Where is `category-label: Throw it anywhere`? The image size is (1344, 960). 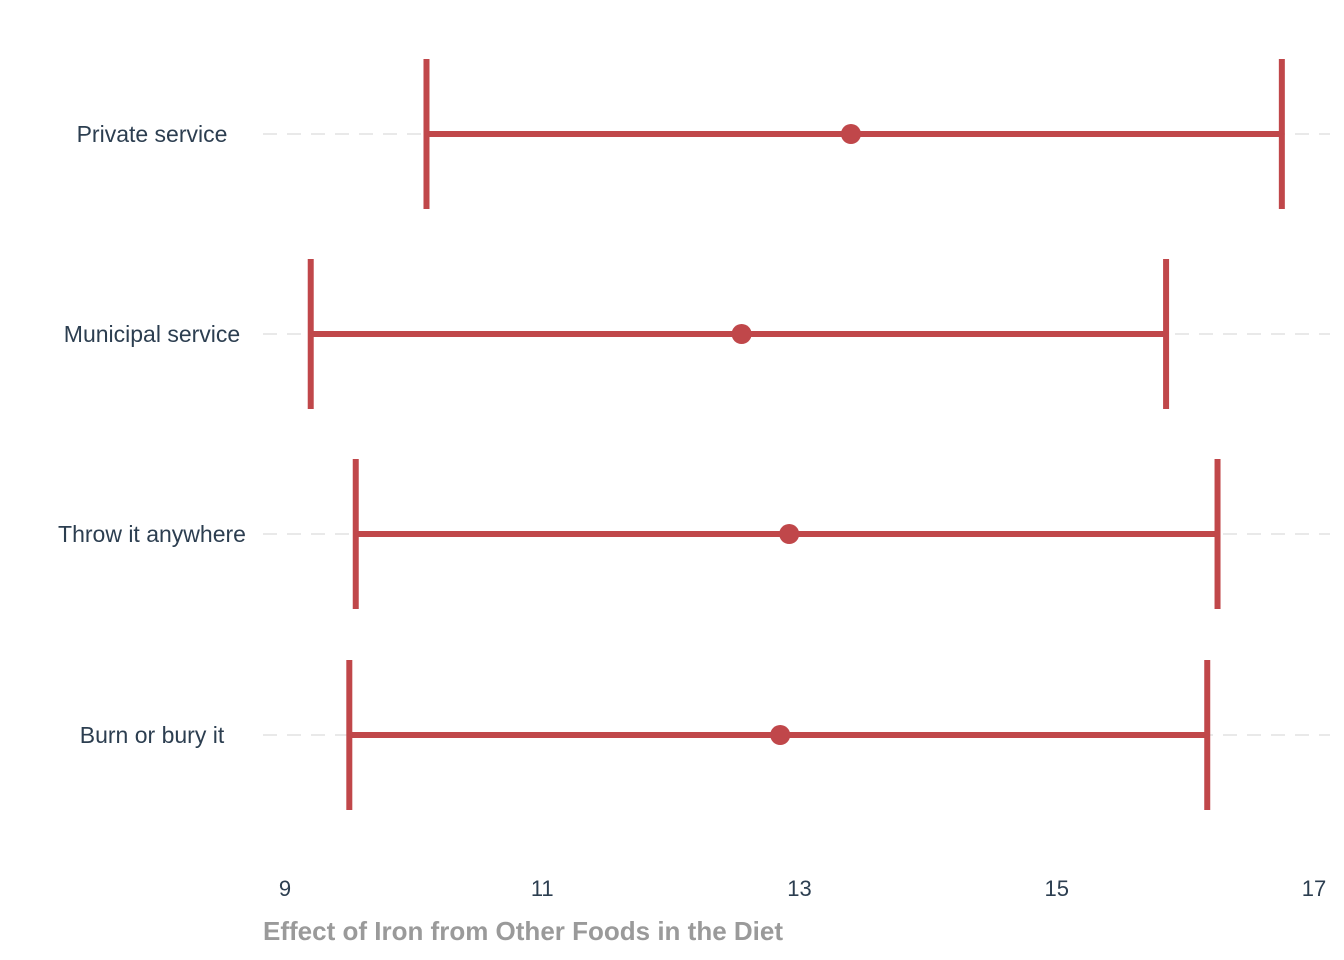 category-label: Throw it anywhere is located at coordinates (152, 534).